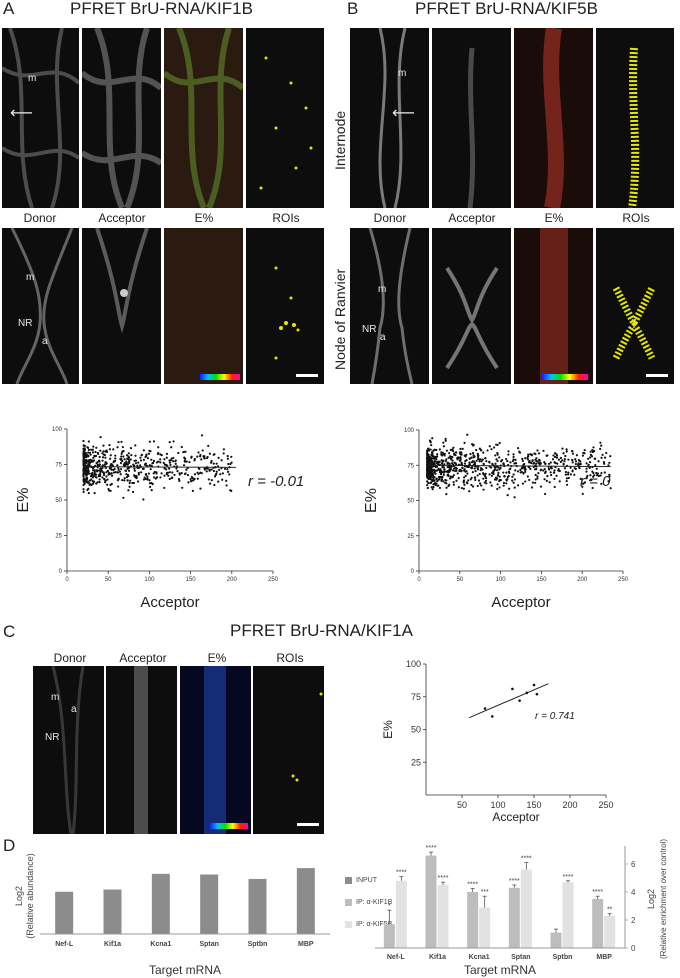 Image resolution: width=680 pixels, height=978 pixels. I want to click on column-label-acceptor-c: Acceptor, so click(143, 658).